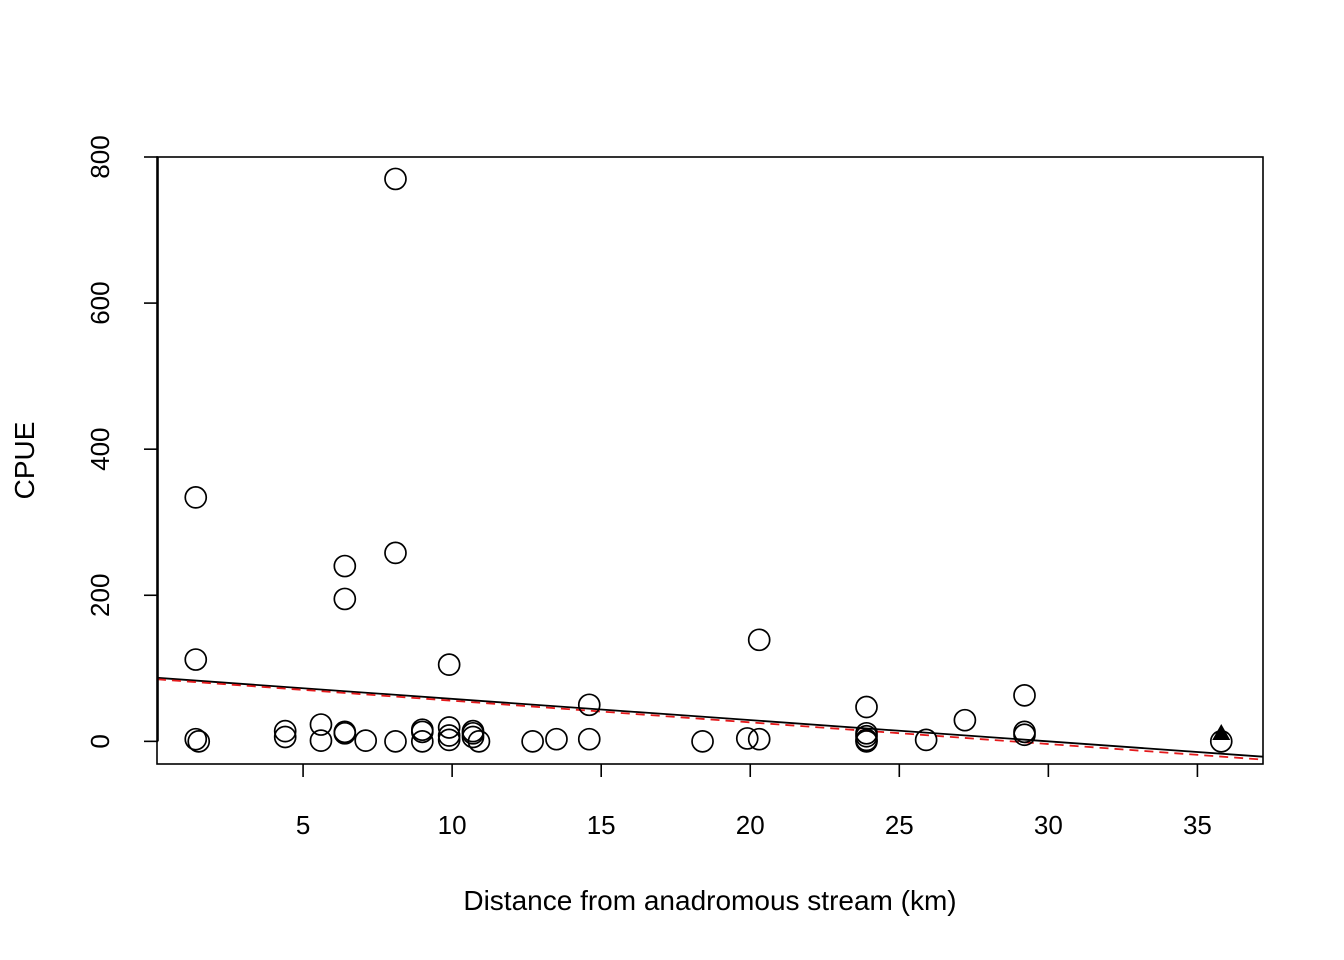 This screenshot has width=1344, height=960. What do you see at coordinates (303, 825) in the screenshot?
I see `x-tick-label: 5` at bounding box center [303, 825].